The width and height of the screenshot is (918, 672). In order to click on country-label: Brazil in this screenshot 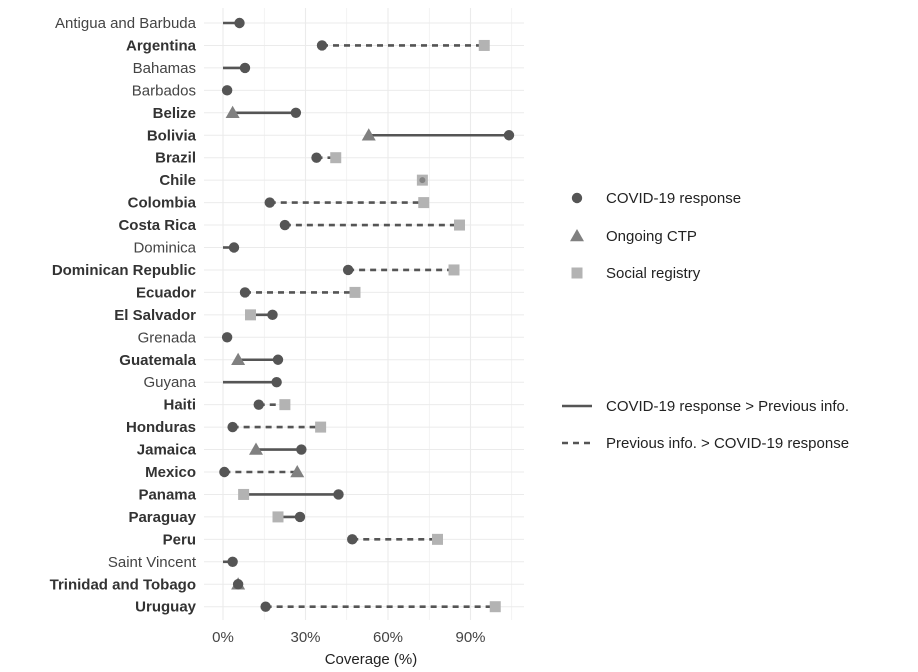, I will do `click(175, 158)`.